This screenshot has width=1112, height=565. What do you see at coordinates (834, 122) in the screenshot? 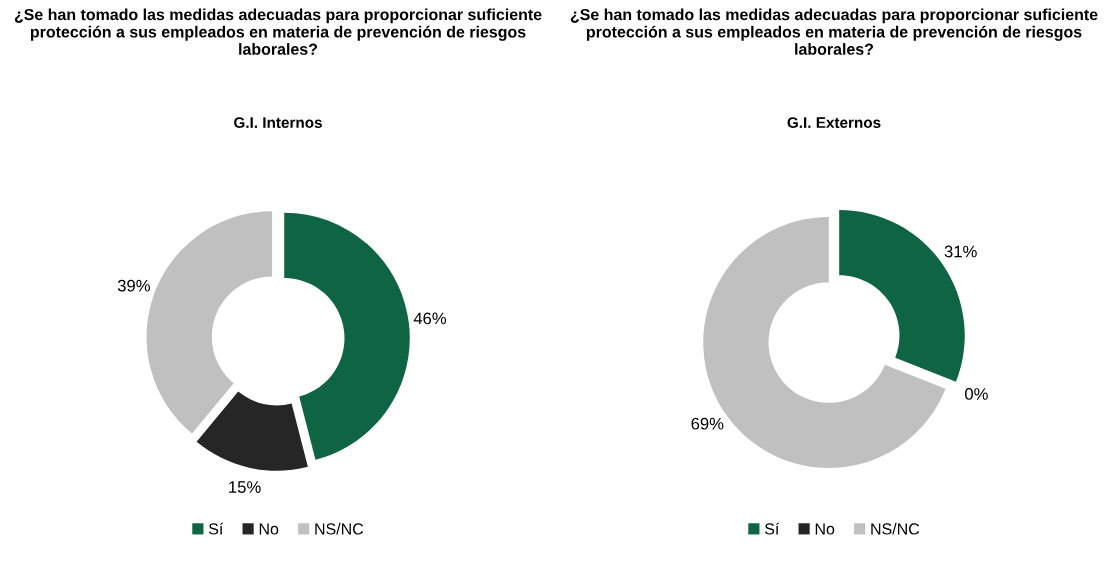
I see `chart-subtitle: G.I. Externos` at bounding box center [834, 122].